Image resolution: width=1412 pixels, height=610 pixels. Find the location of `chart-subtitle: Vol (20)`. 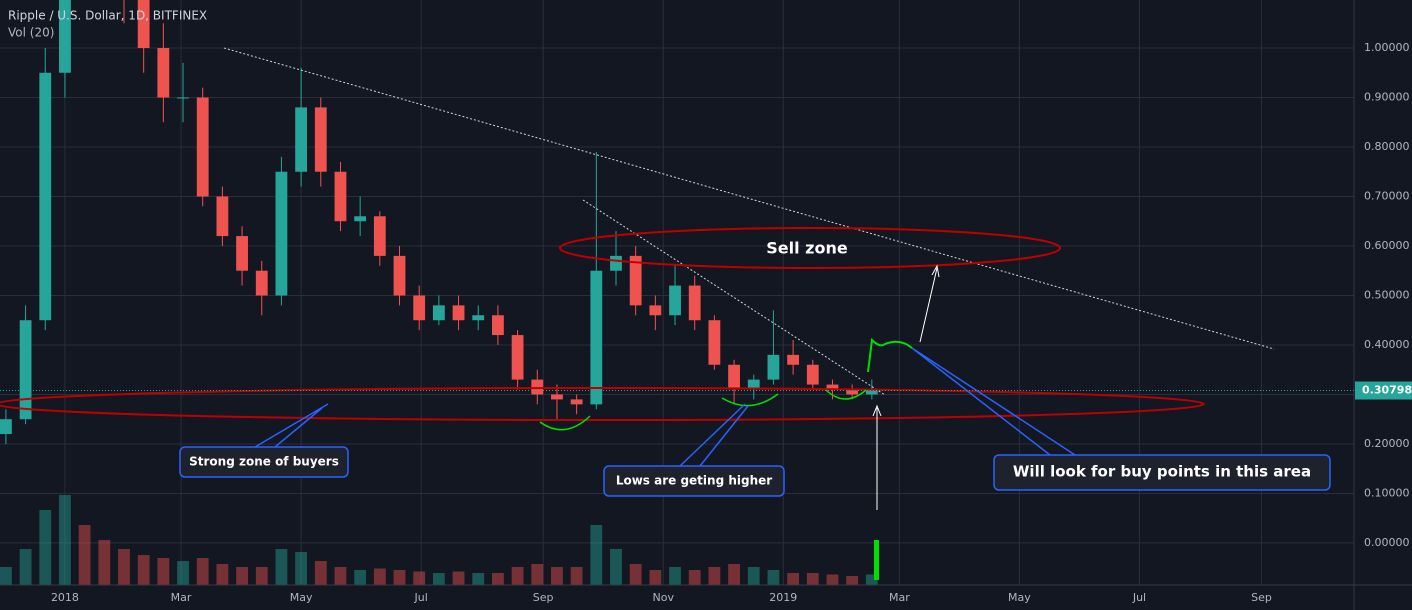

chart-subtitle: Vol (20) is located at coordinates (31, 33).